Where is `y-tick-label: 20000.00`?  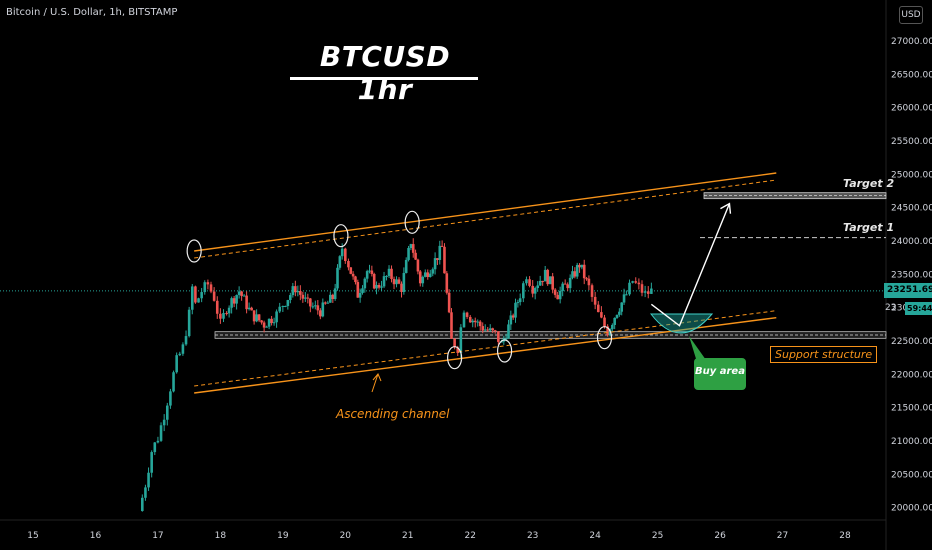
y-tick-label: 20000.00 is located at coordinates (911, 509).